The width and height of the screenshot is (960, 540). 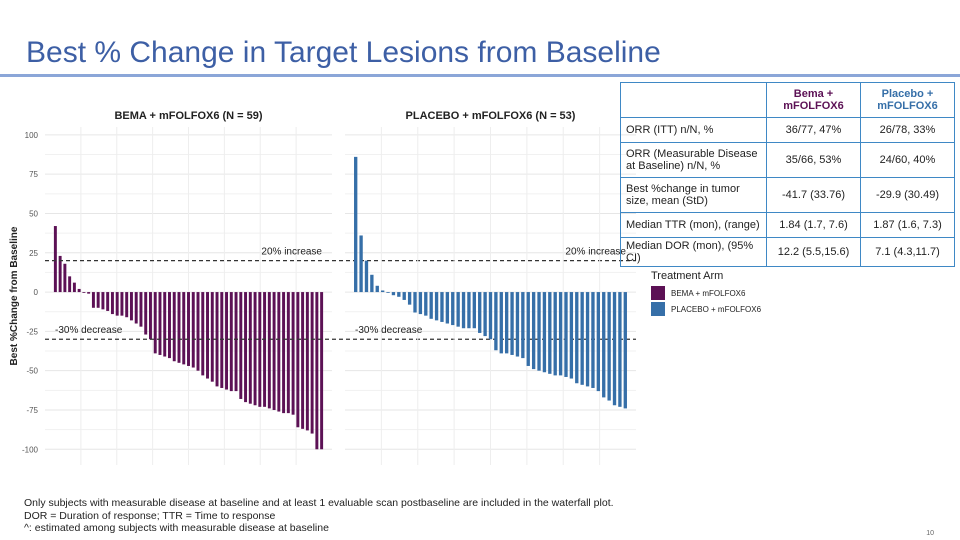 I want to click on reference-label-increase: 20% increase, so click(x=291, y=252).